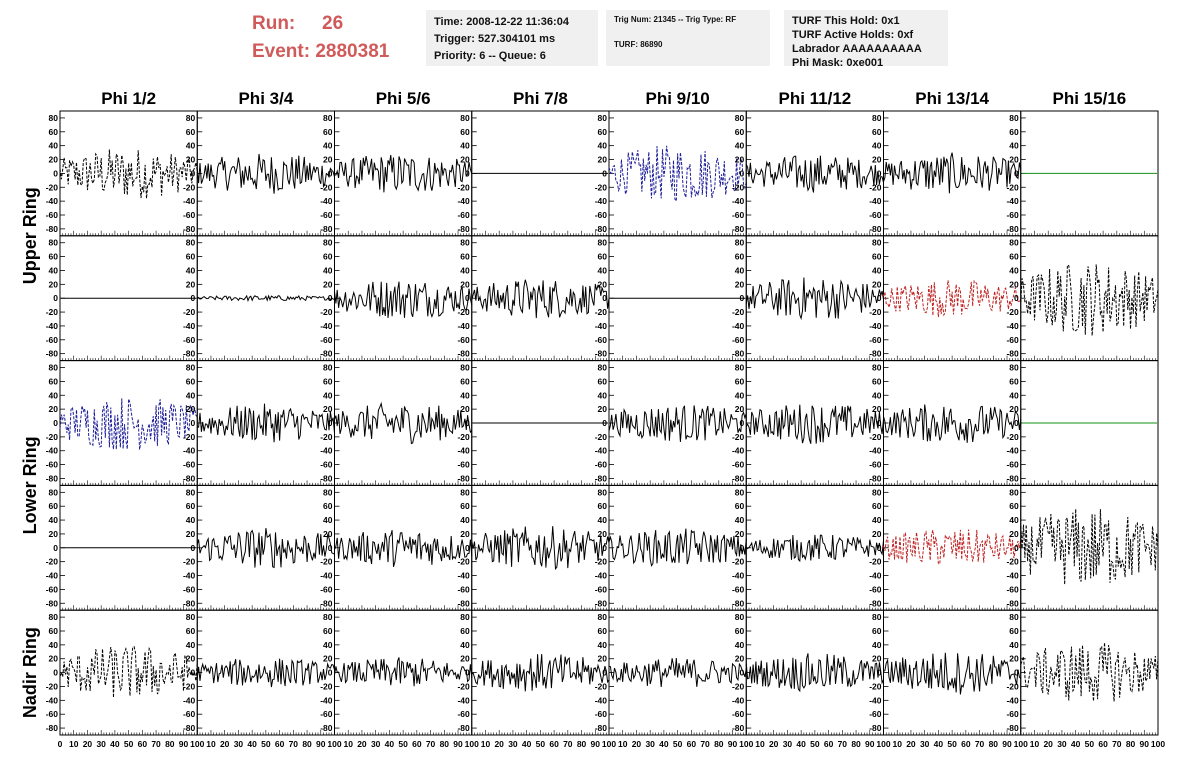 The image size is (1196, 772). I want to click on panel-frame, so click(265, 423).